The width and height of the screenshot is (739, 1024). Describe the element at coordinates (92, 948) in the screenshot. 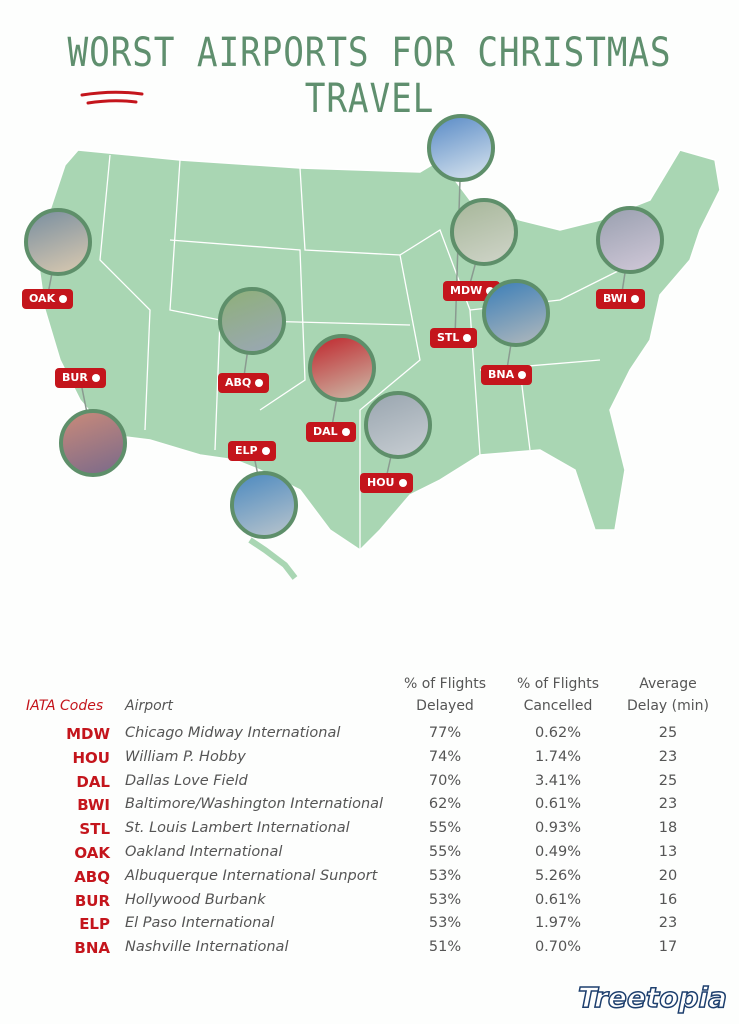

I see `table-cell: BNA` at that location.